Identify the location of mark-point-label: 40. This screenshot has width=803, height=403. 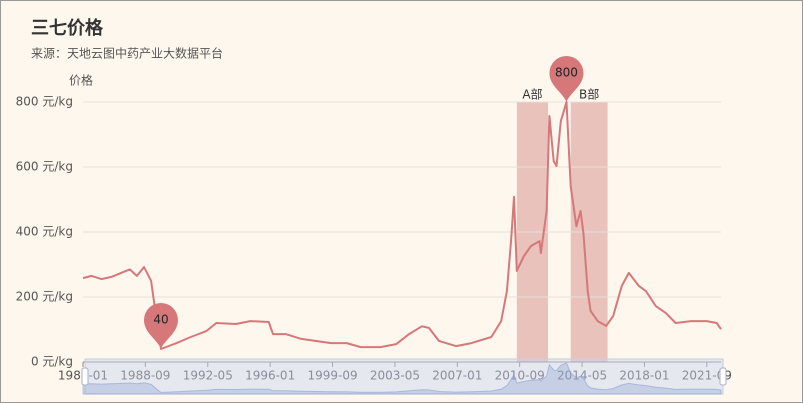
(160, 320).